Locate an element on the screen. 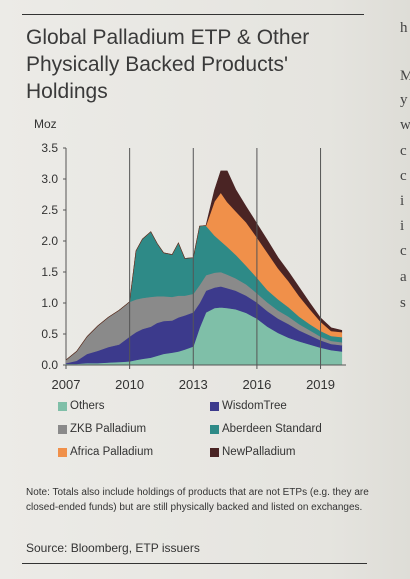  y-tick-label: 0.0 is located at coordinates (49, 365).